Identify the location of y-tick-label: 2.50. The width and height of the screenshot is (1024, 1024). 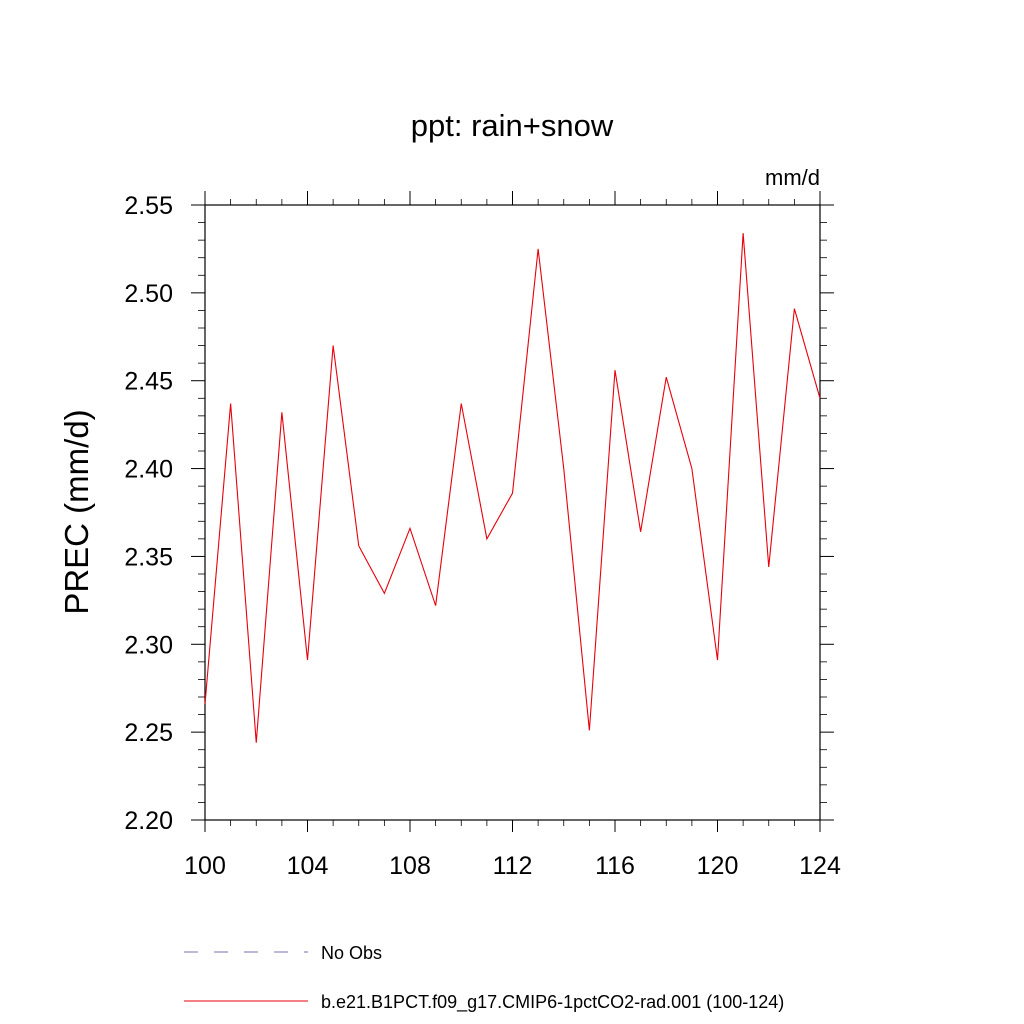
(148, 294).